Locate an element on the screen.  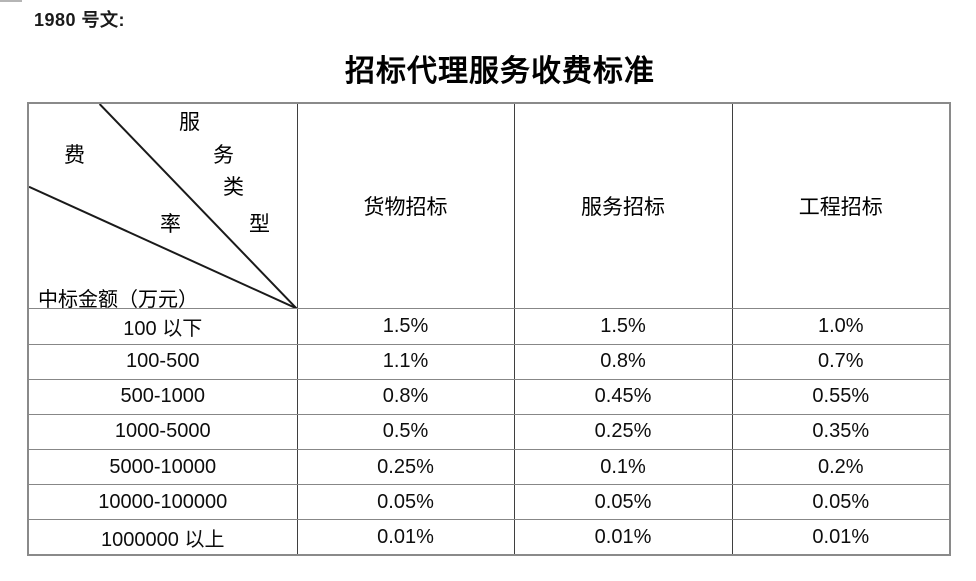
scan-edge-artifact is located at coordinates (11, 1).